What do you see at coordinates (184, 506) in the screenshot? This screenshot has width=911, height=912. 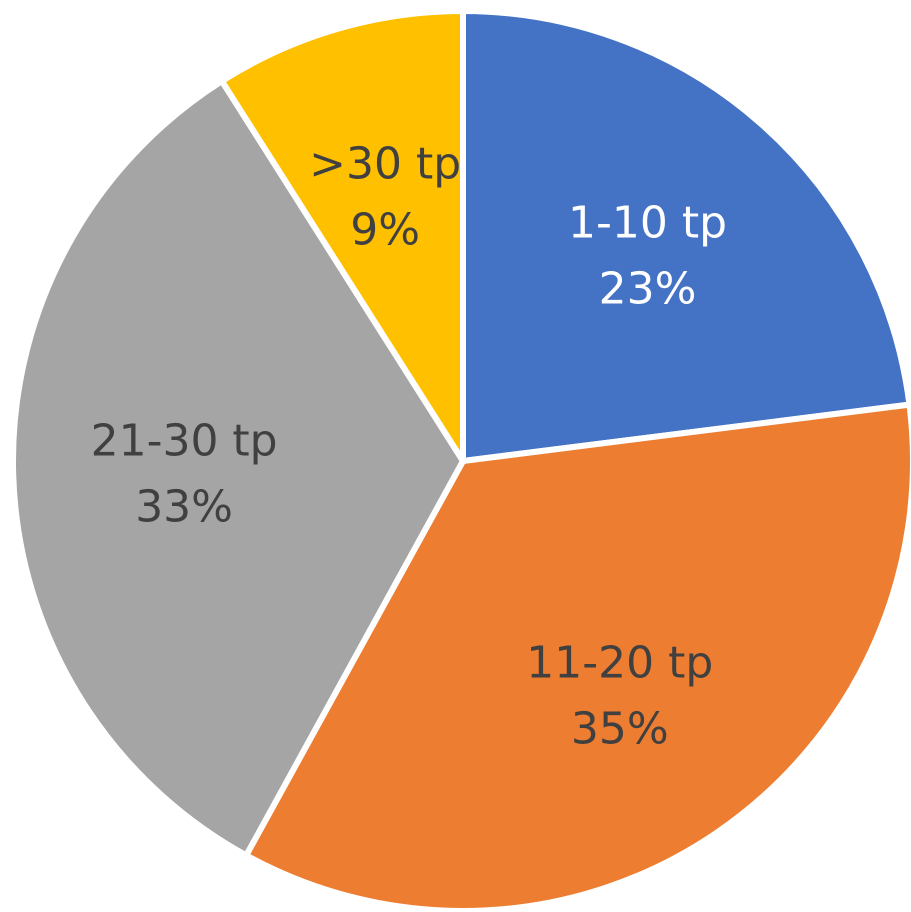 I see `pie-slice-percent: 33%` at bounding box center [184, 506].